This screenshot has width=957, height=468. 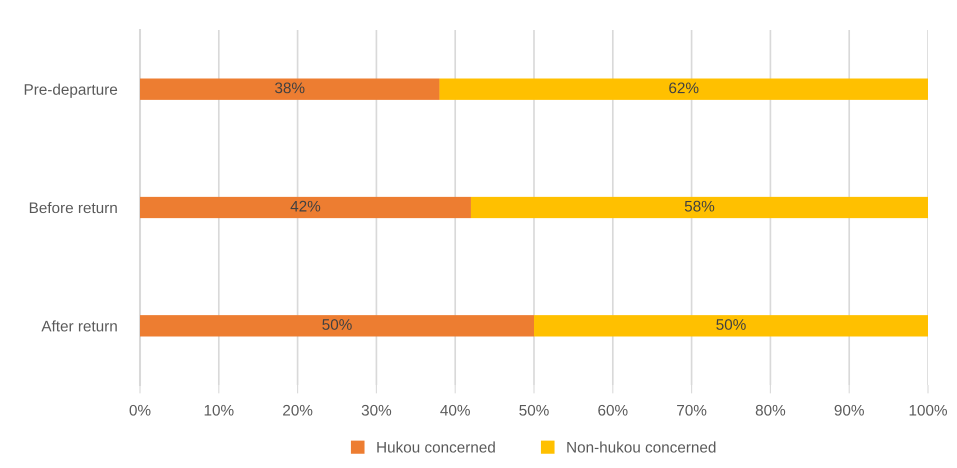 What do you see at coordinates (613, 410) in the screenshot?
I see `x-tick-label: 60%` at bounding box center [613, 410].